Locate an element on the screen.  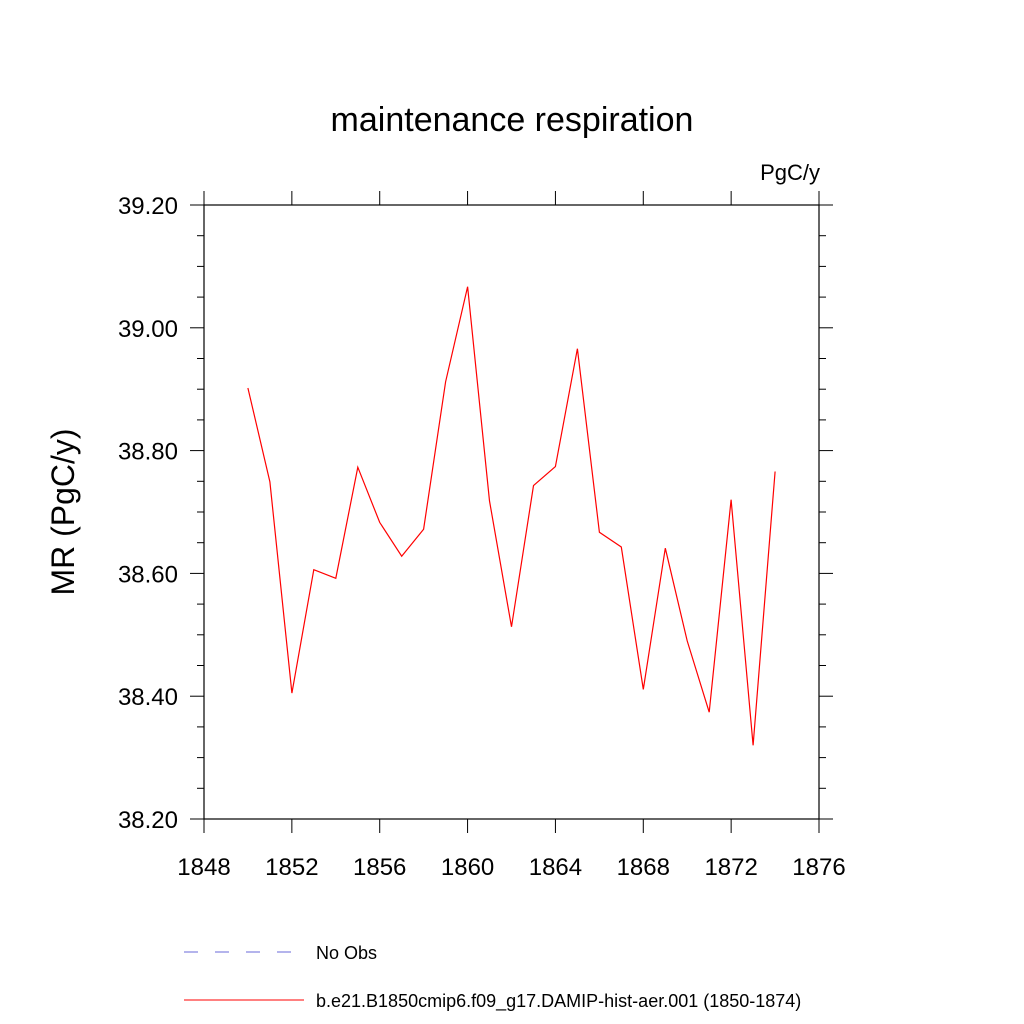
units-label: PgC/y is located at coordinates (790, 172).